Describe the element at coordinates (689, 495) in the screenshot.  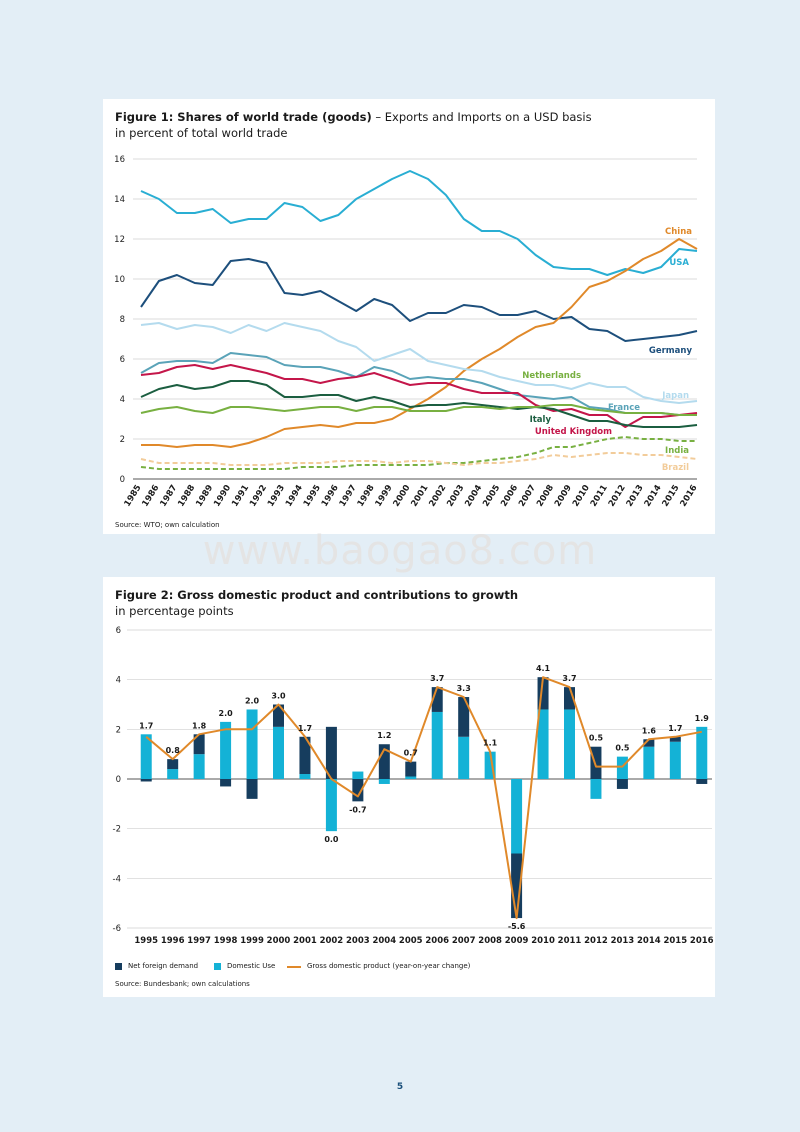
I see `x-tick-label: 2016` at that location.